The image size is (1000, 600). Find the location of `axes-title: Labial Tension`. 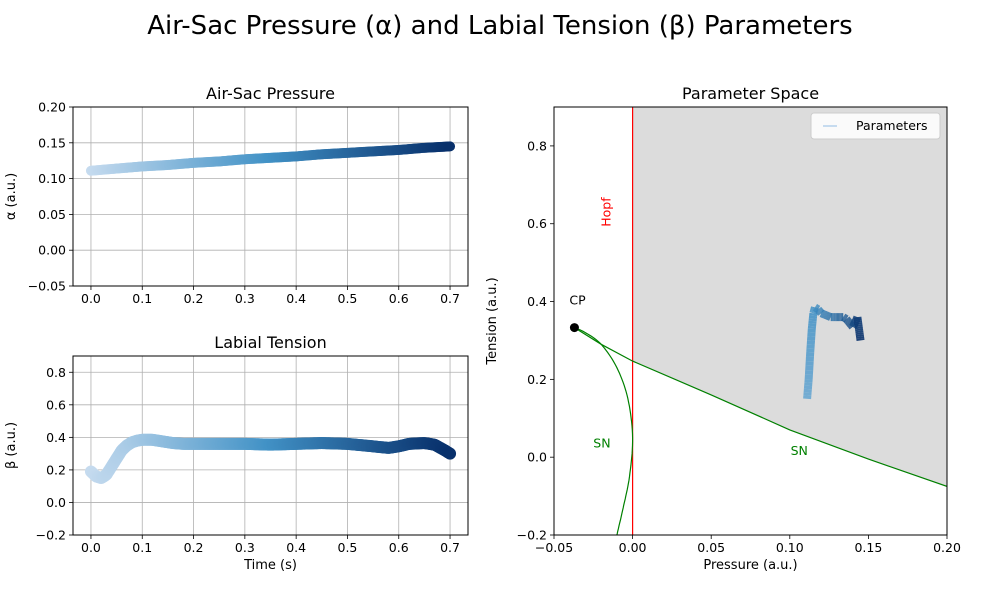

axes-title: Labial Tension is located at coordinates (270, 342).